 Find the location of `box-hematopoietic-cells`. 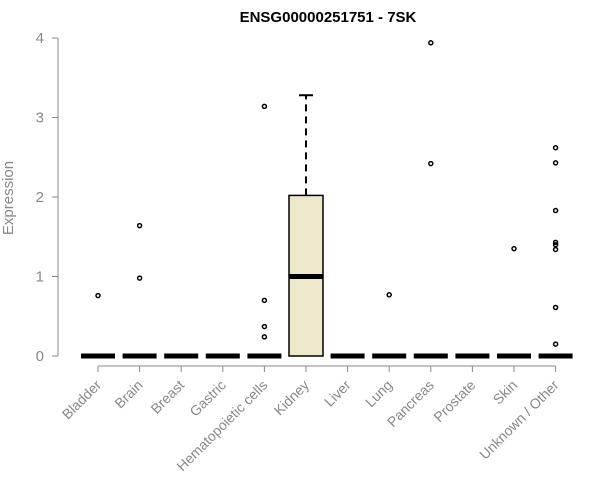

box-hematopoietic-cells is located at coordinates (264, 231).